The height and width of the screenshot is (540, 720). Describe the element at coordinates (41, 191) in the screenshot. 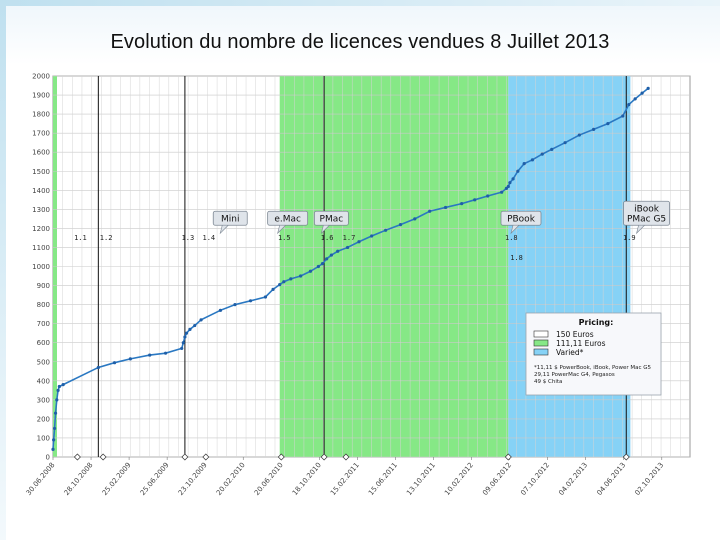

I see `y-tick-label: 1400` at that location.